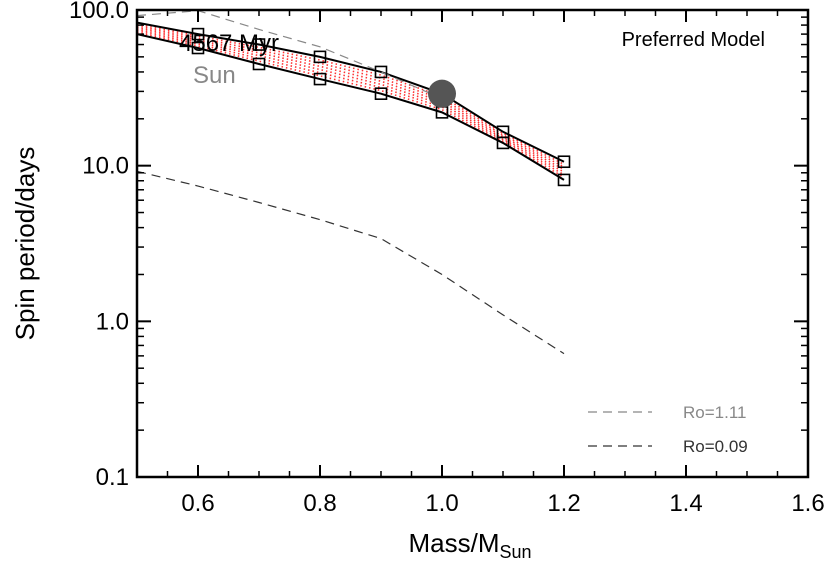  I want to click on band-upper-track, so click(351, 92).